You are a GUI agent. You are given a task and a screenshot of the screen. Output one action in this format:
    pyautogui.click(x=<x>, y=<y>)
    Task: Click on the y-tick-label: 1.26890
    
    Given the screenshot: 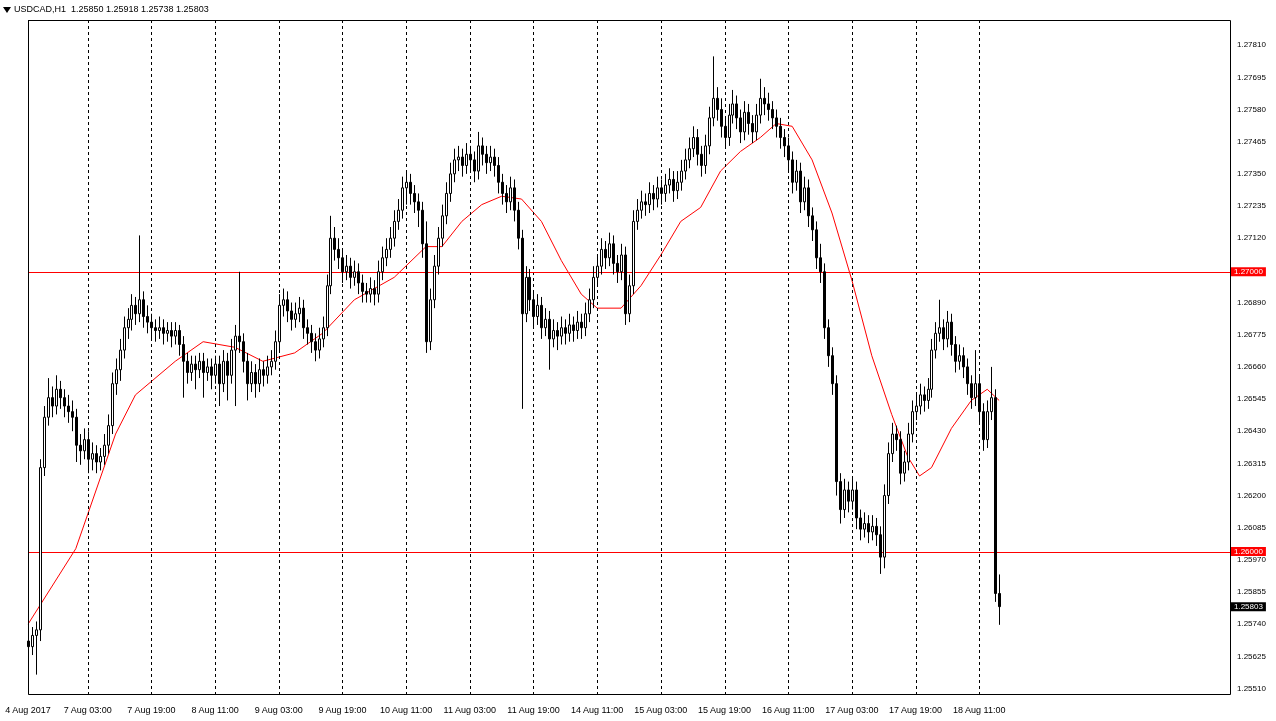 What is the action you would take?
    pyautogui.click(x=1252, y=302)
    